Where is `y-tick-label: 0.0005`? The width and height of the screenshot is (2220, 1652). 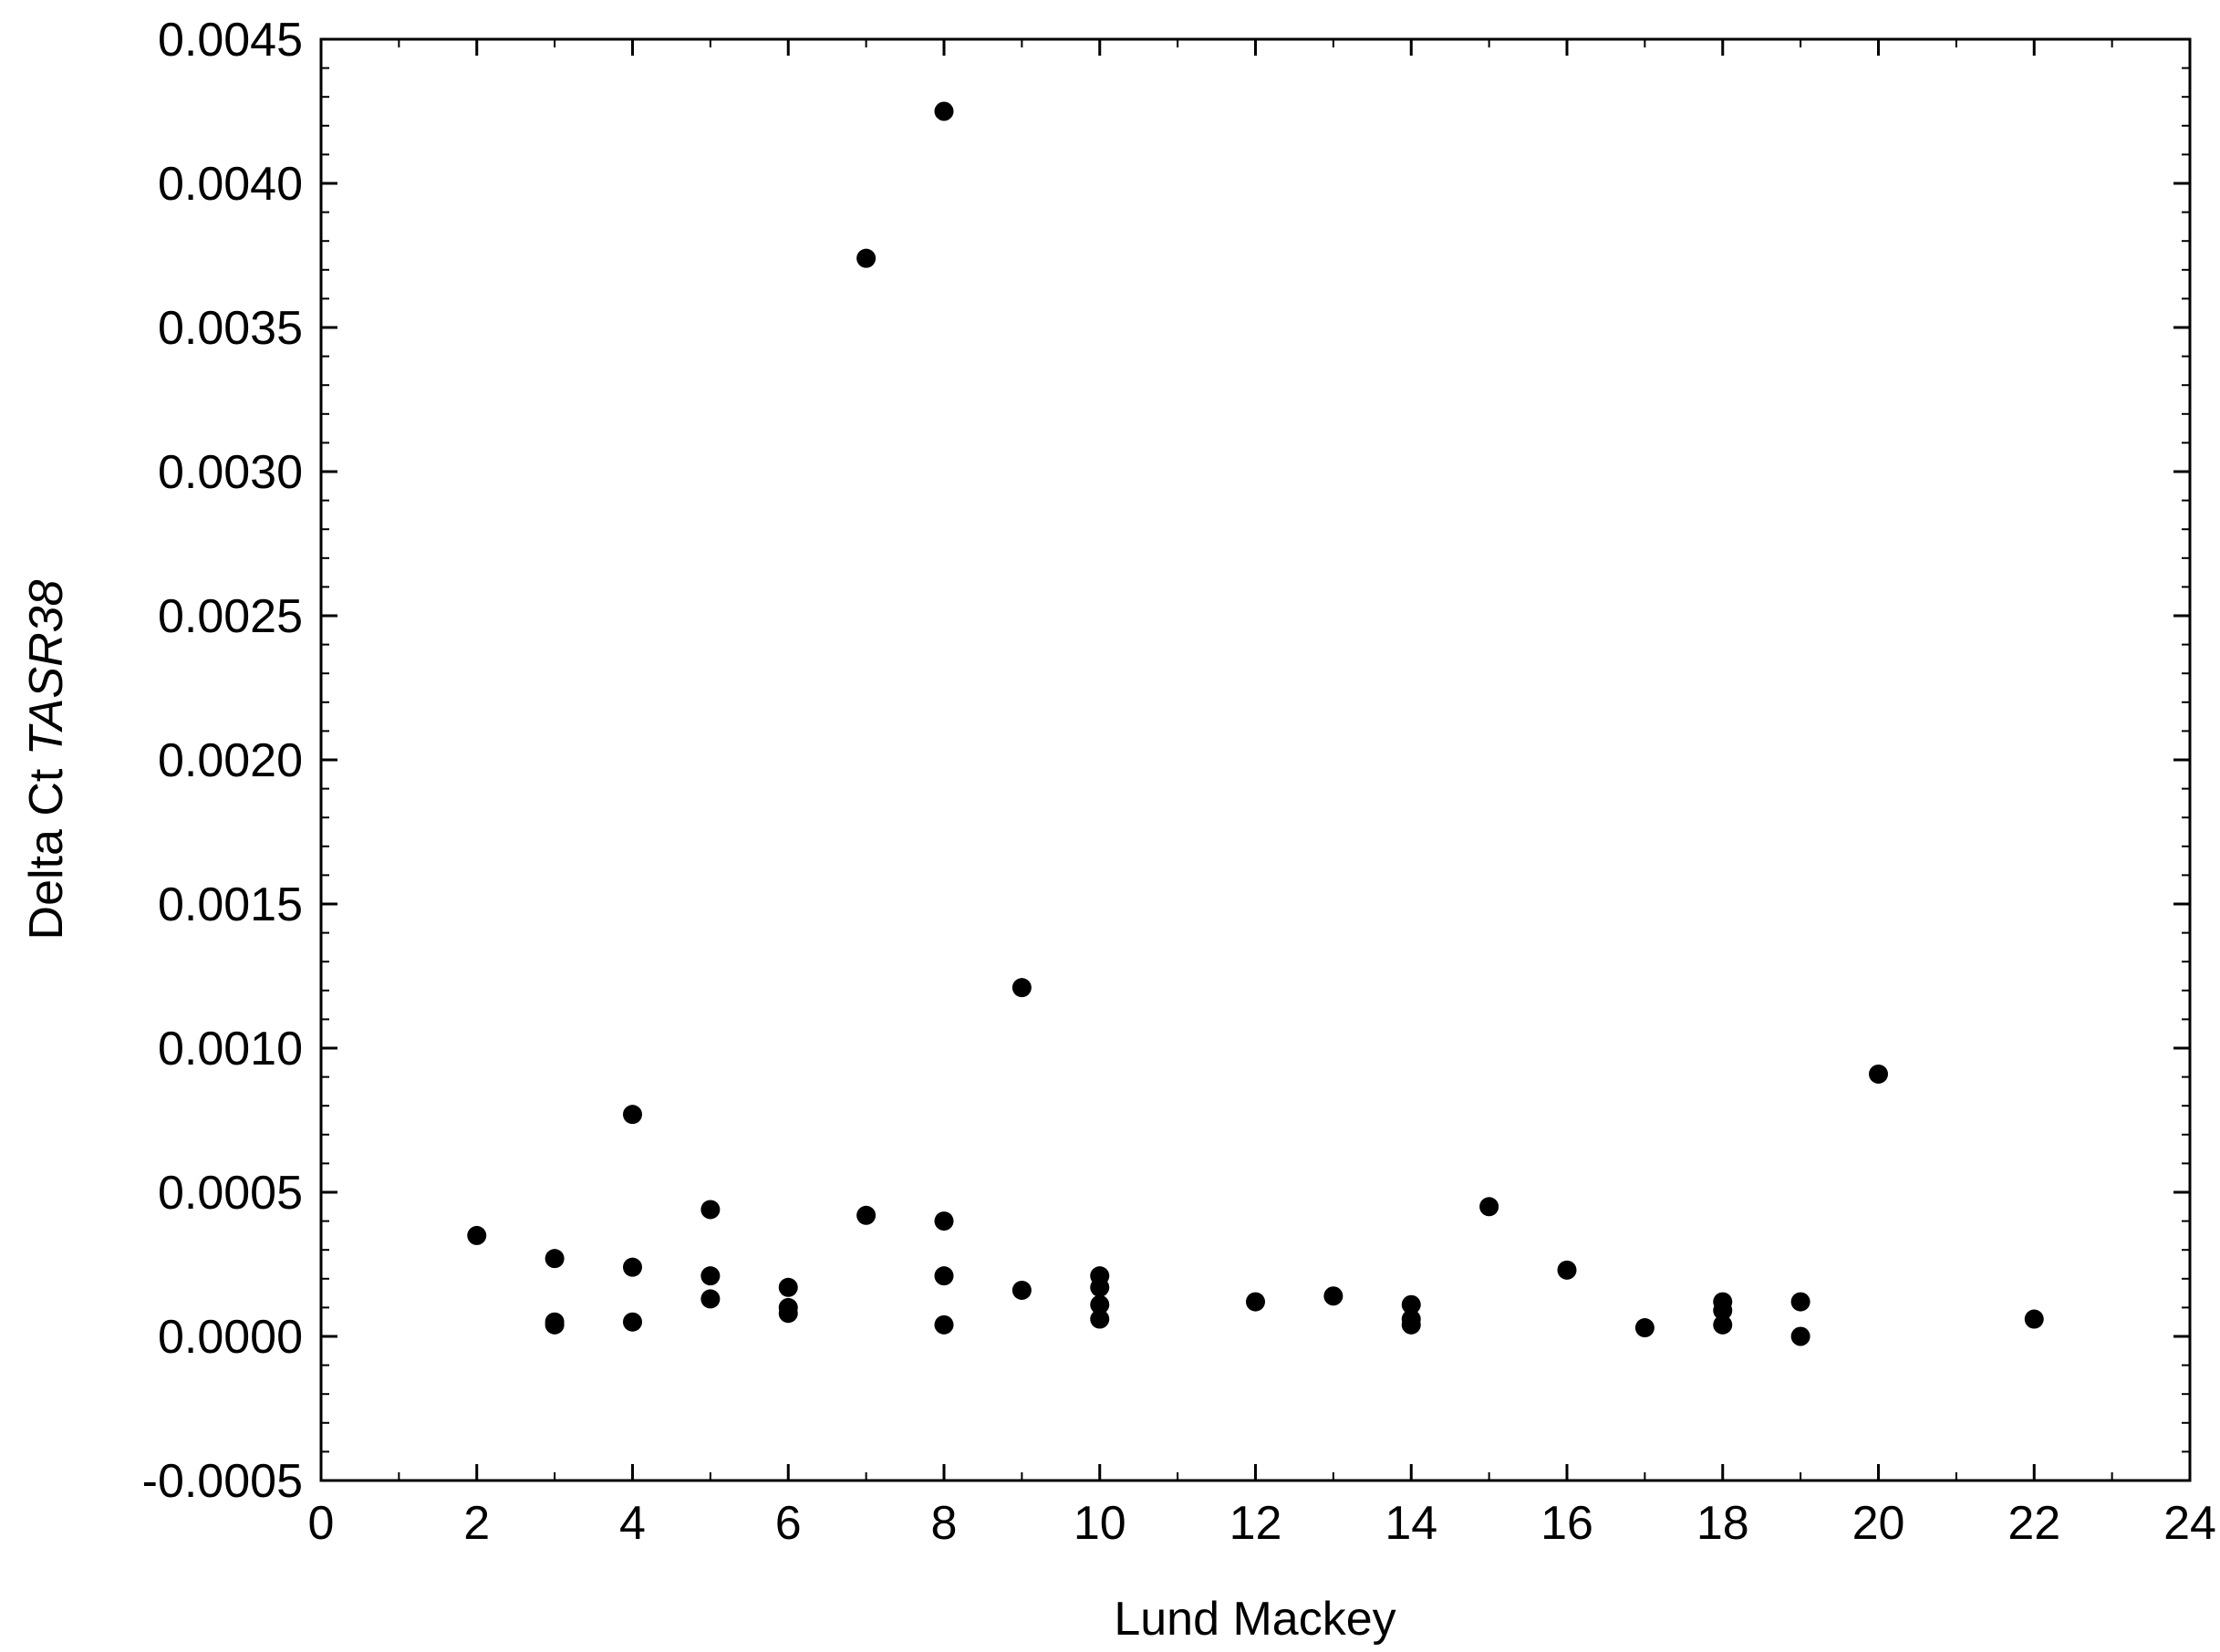
y-tick-label: 0.0005 is located at coordinates (230, 1193).